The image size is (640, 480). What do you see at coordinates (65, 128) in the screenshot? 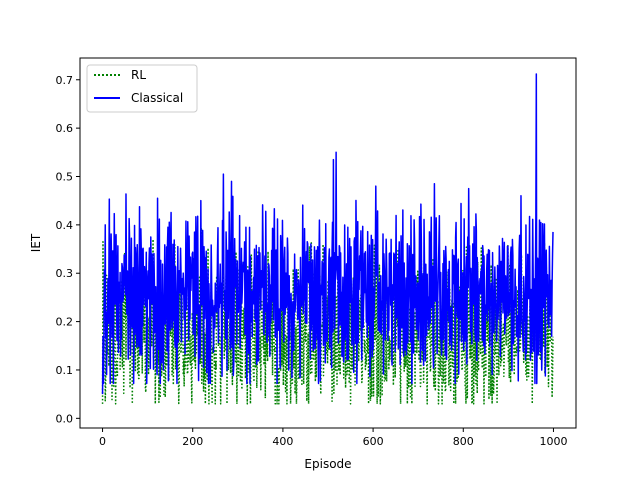
I see `y-tick-label: 0.6` at bounding box center [65, 128].